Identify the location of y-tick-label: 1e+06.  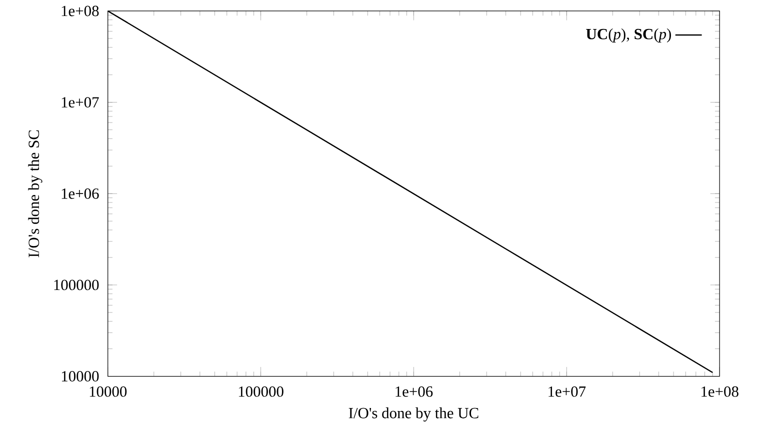
(80, 193).